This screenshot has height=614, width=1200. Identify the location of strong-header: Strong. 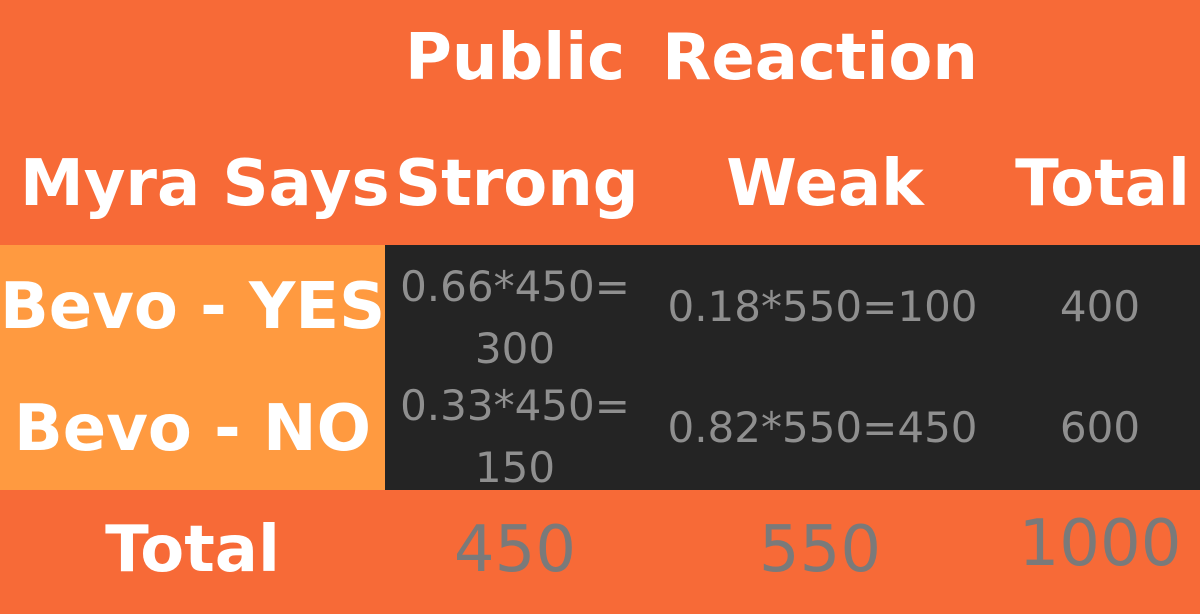
(517, 184).